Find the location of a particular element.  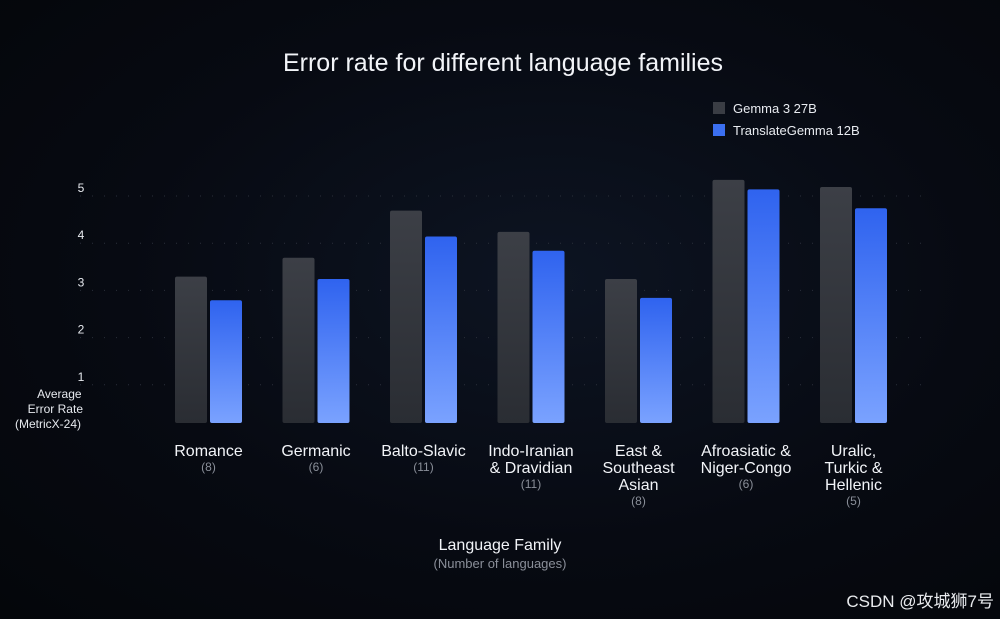

legend-label-translategemma: TranslateGemma 12B is located at coordinates (796, 130).